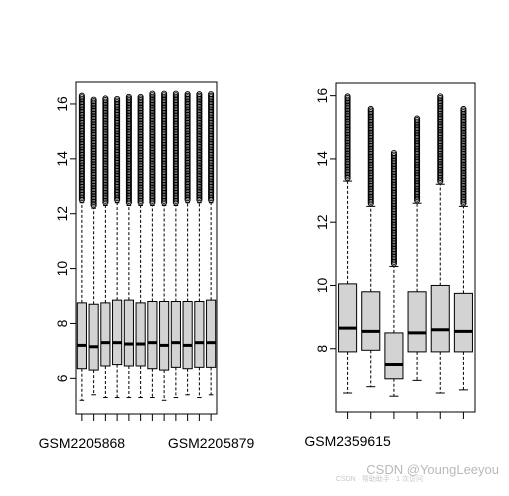 The width and height of the screenshot is (509, 496). What do you see at coordinates (254, 4) in the screenshot?
I see `window-top-edge` at bounding box center [254, 4].